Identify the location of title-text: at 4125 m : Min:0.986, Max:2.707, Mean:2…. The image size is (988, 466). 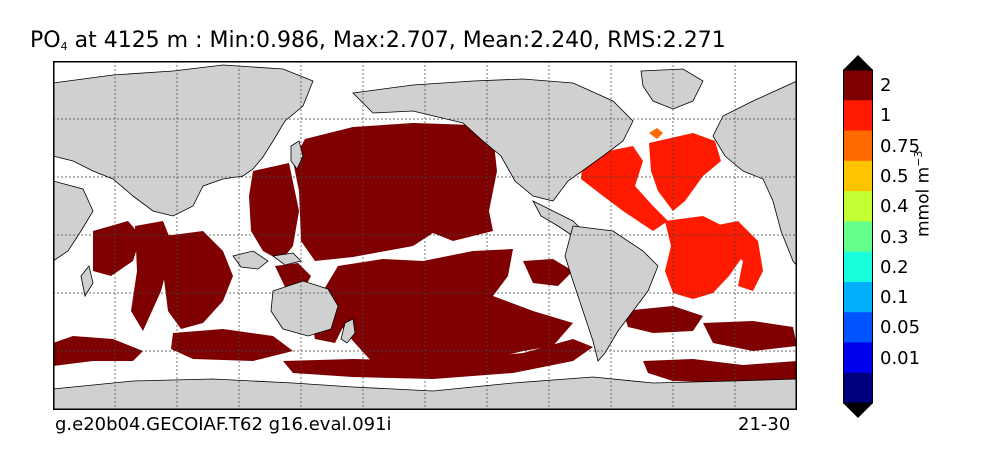
(400, 40).